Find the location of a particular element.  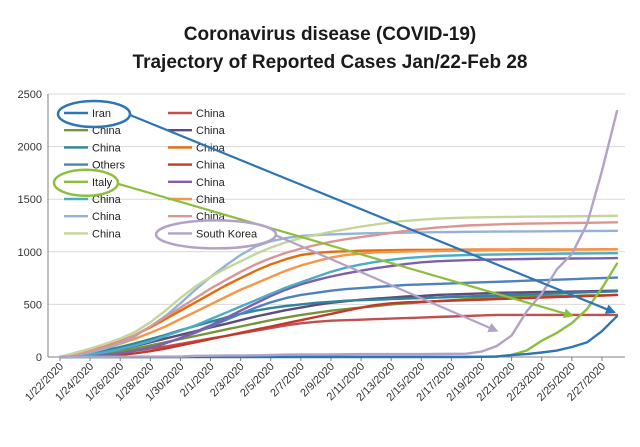

legend-label-china-4: China is located at coordinates (107, 148).